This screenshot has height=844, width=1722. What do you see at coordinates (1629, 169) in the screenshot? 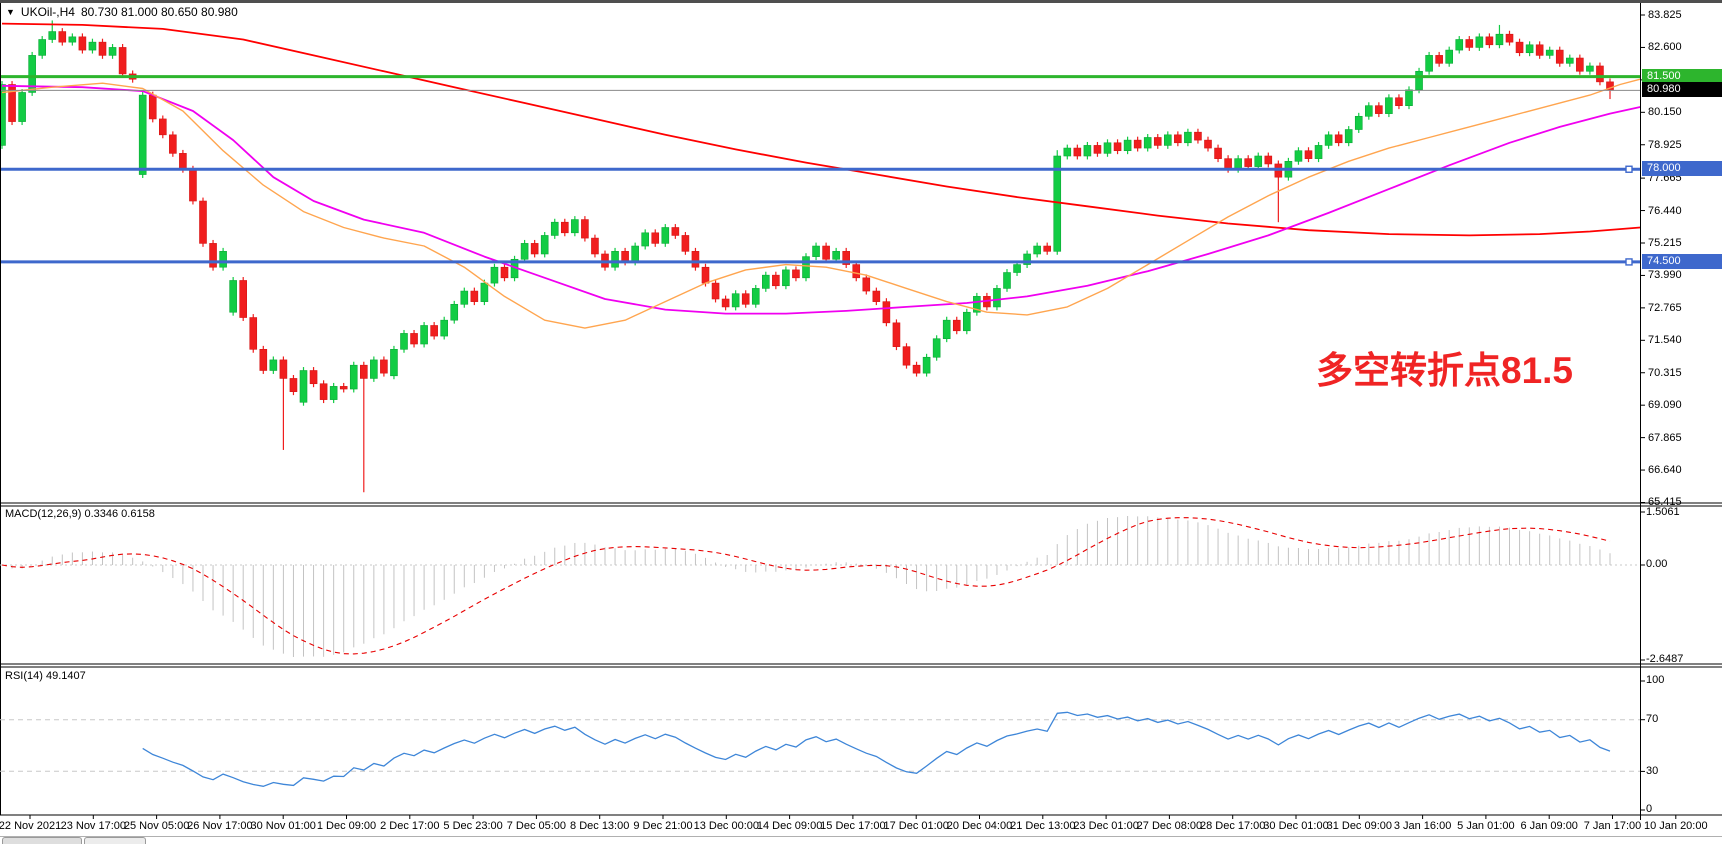
I see `support-line-1-handle` at bounding box center [1629, 169].